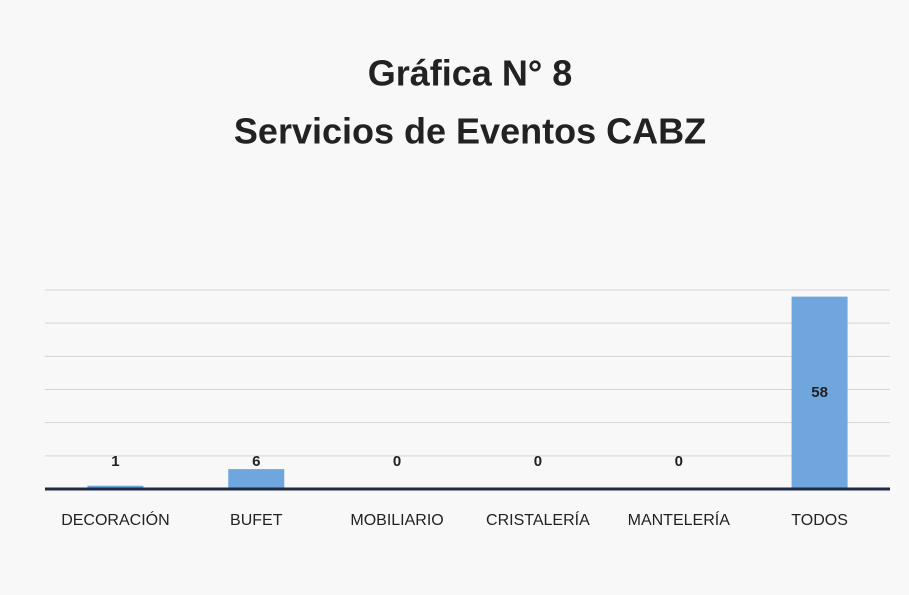 The image size is (909, 595). What do you see at coordinates (470, 131) in the screenshot?
I see `chart-title: Servicios de Eventos CABZ` at bounding box center [470, 131].